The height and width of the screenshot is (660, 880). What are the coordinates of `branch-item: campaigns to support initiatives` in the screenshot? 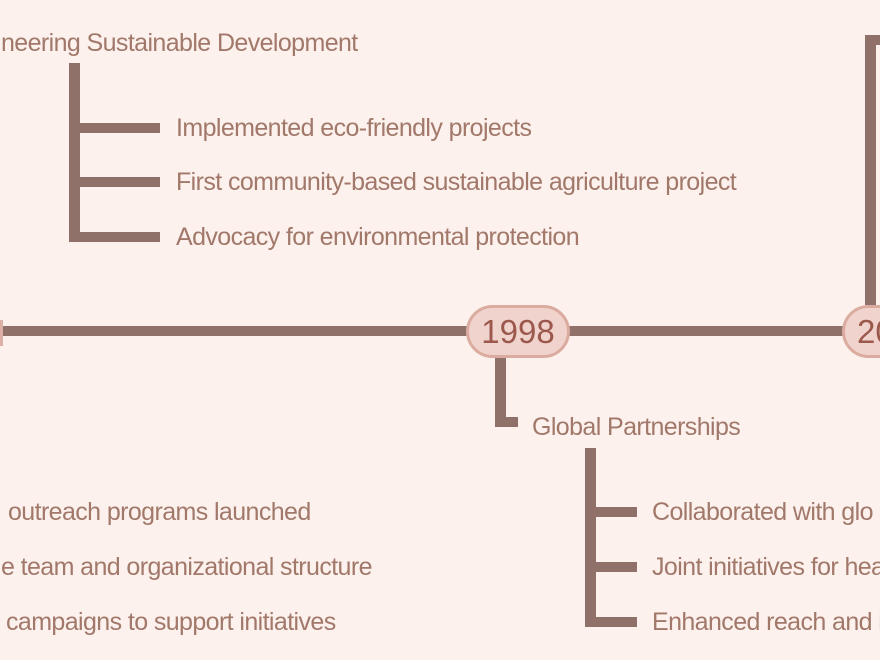 It's located at (171, 622).